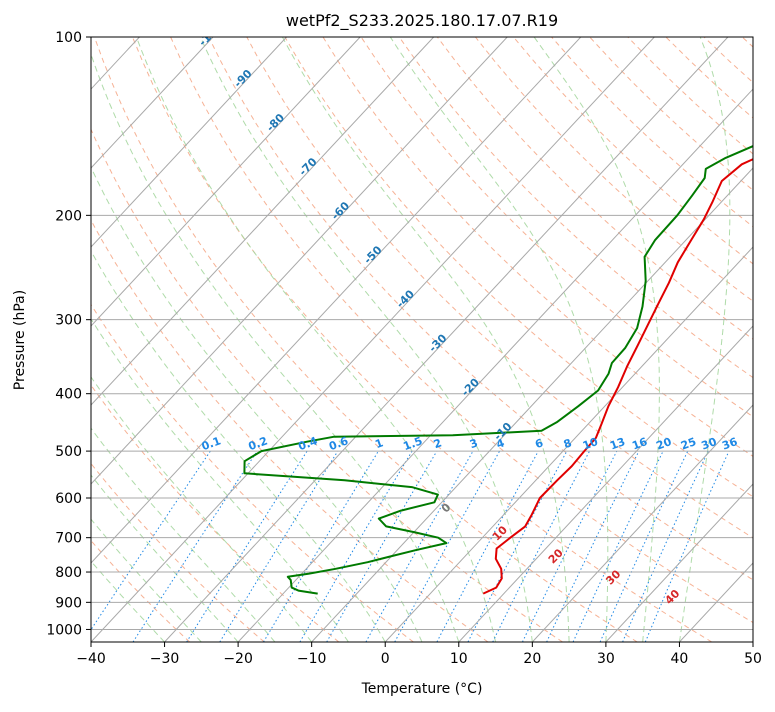 The image size is (775, 712). I want to click on x-tick-label: 20, so click(532, 659).